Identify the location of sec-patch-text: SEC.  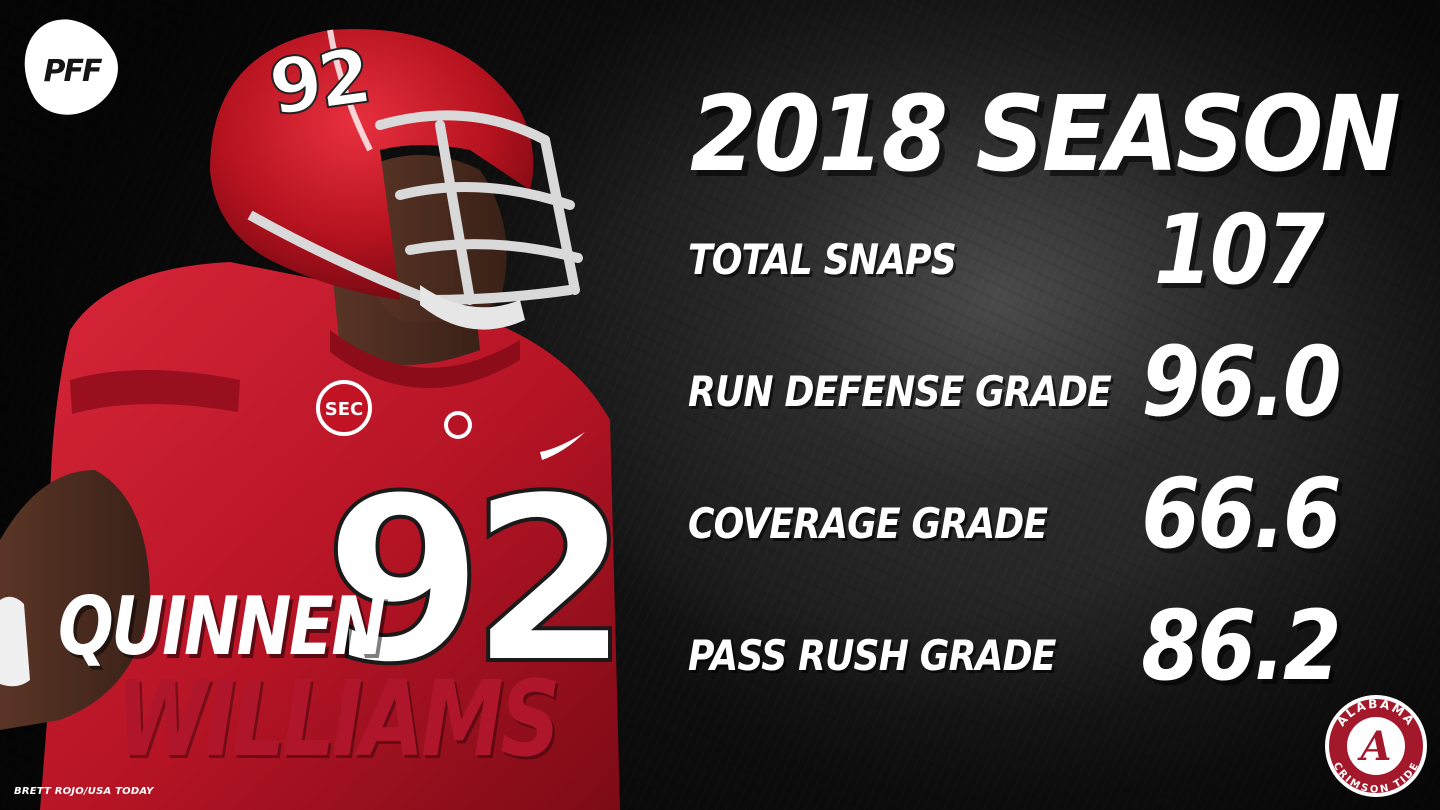
(344, 409).